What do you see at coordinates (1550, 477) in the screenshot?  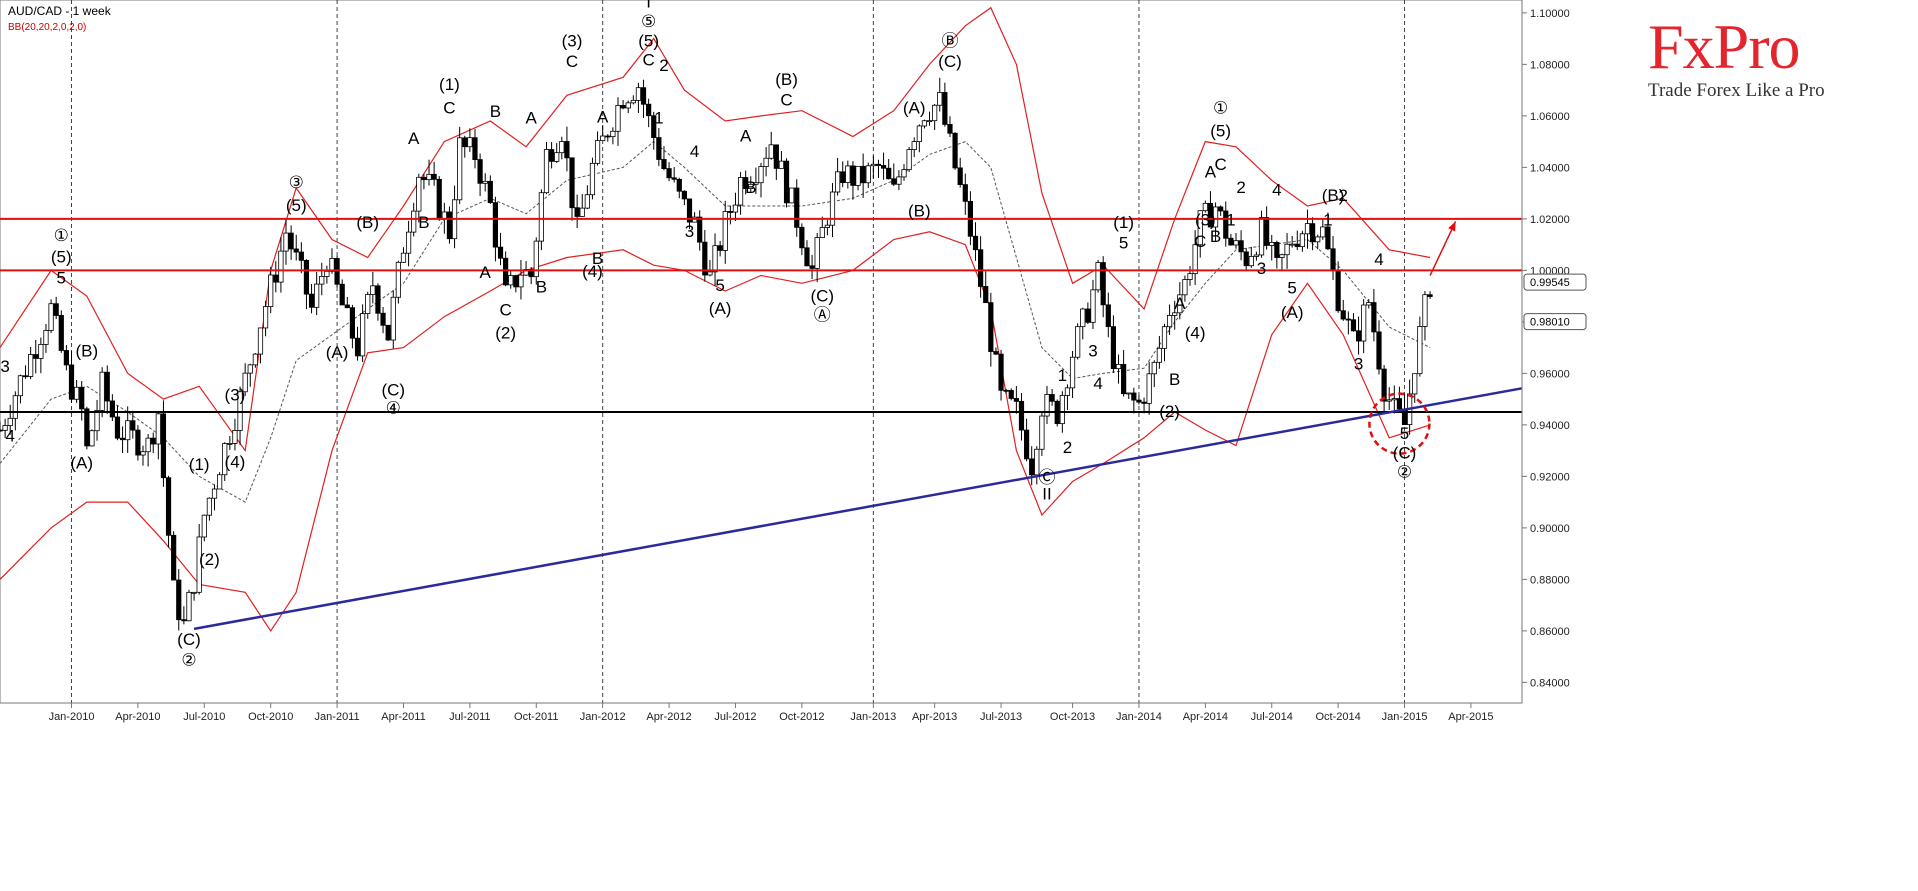 I see `y-tick-label: 0.92000` at bounding box center [1550, 477].